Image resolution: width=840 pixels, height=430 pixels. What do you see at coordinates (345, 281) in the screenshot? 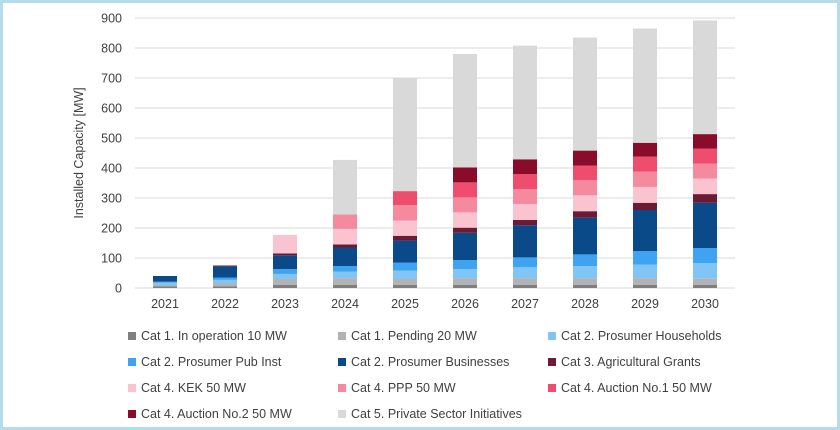
I see `bar-segment-2024-s1` at bounding box center [345, 281].